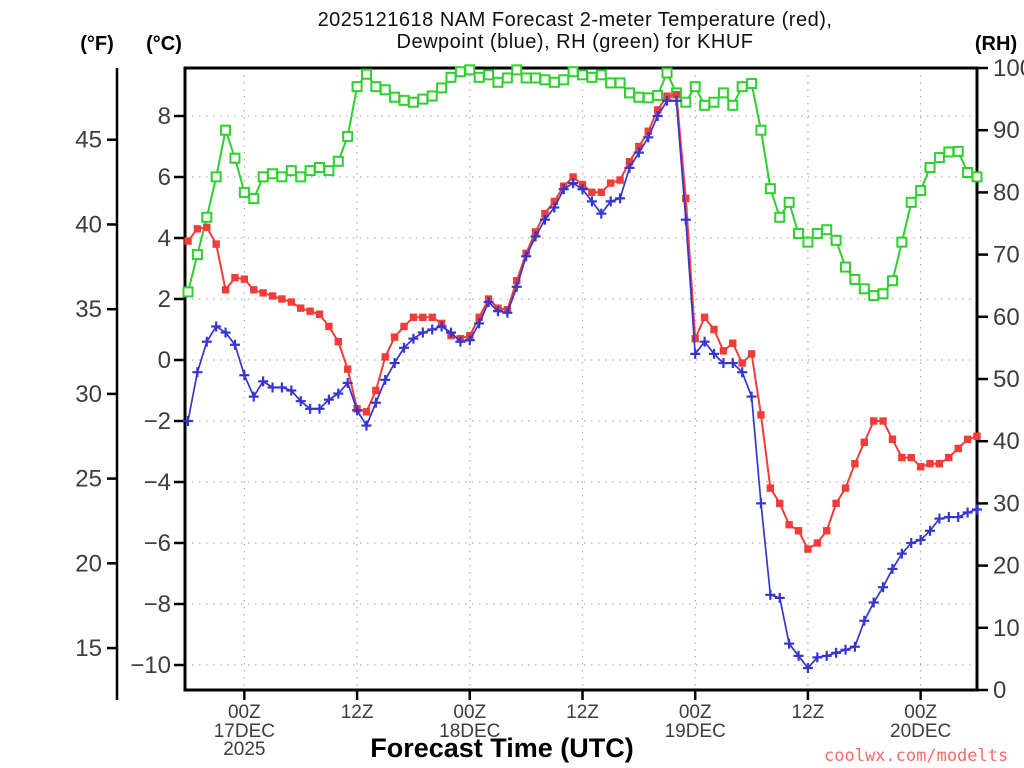  What do you see at coordinates (1008, 68) in the screenshot?
I see `rh-tick-label: 100` at bounding box center [1008, 68].